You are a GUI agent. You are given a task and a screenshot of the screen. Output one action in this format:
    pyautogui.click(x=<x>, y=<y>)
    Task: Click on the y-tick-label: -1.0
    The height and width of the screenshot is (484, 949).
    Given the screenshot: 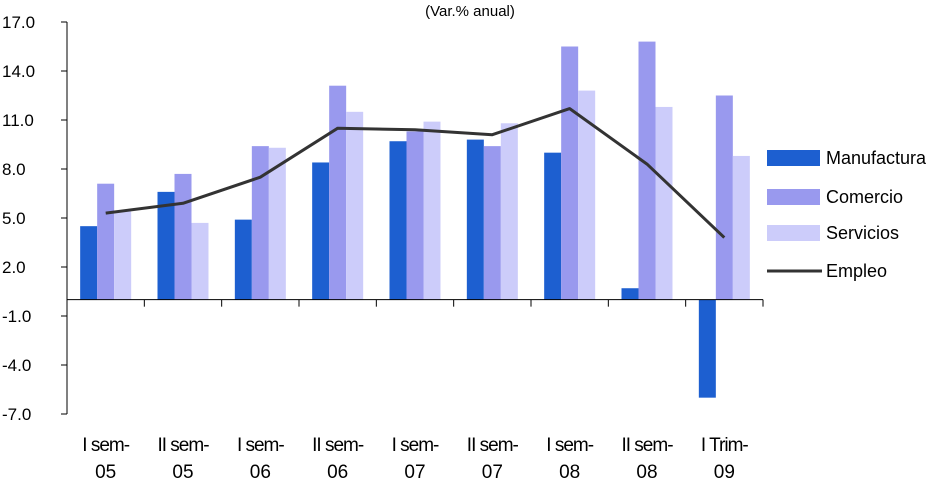 What is the action you would take?
    pyautogui.click(x=16, y=316)
    